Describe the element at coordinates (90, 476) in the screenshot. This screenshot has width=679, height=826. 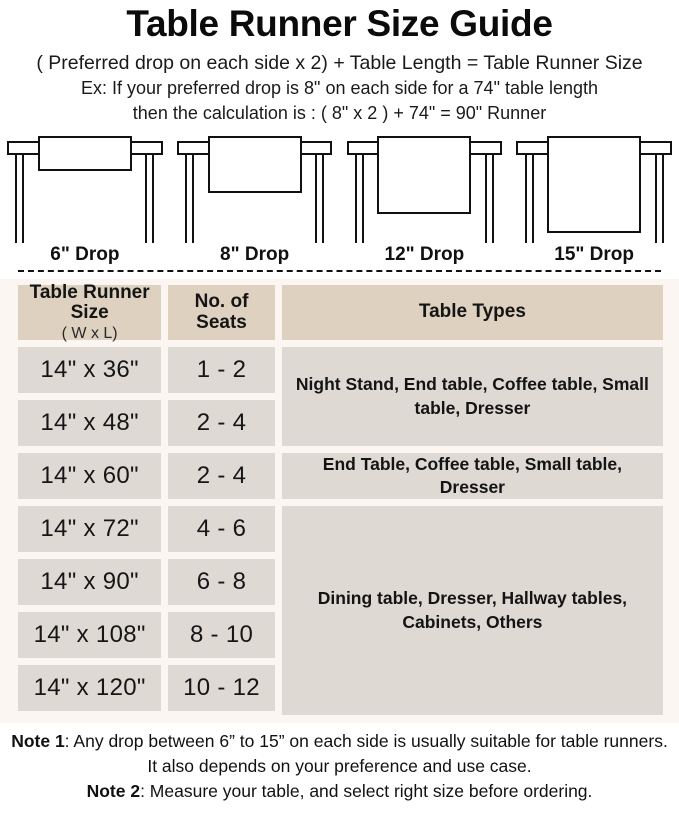
I see `cell-size-2: 14" x 60"` at that location.